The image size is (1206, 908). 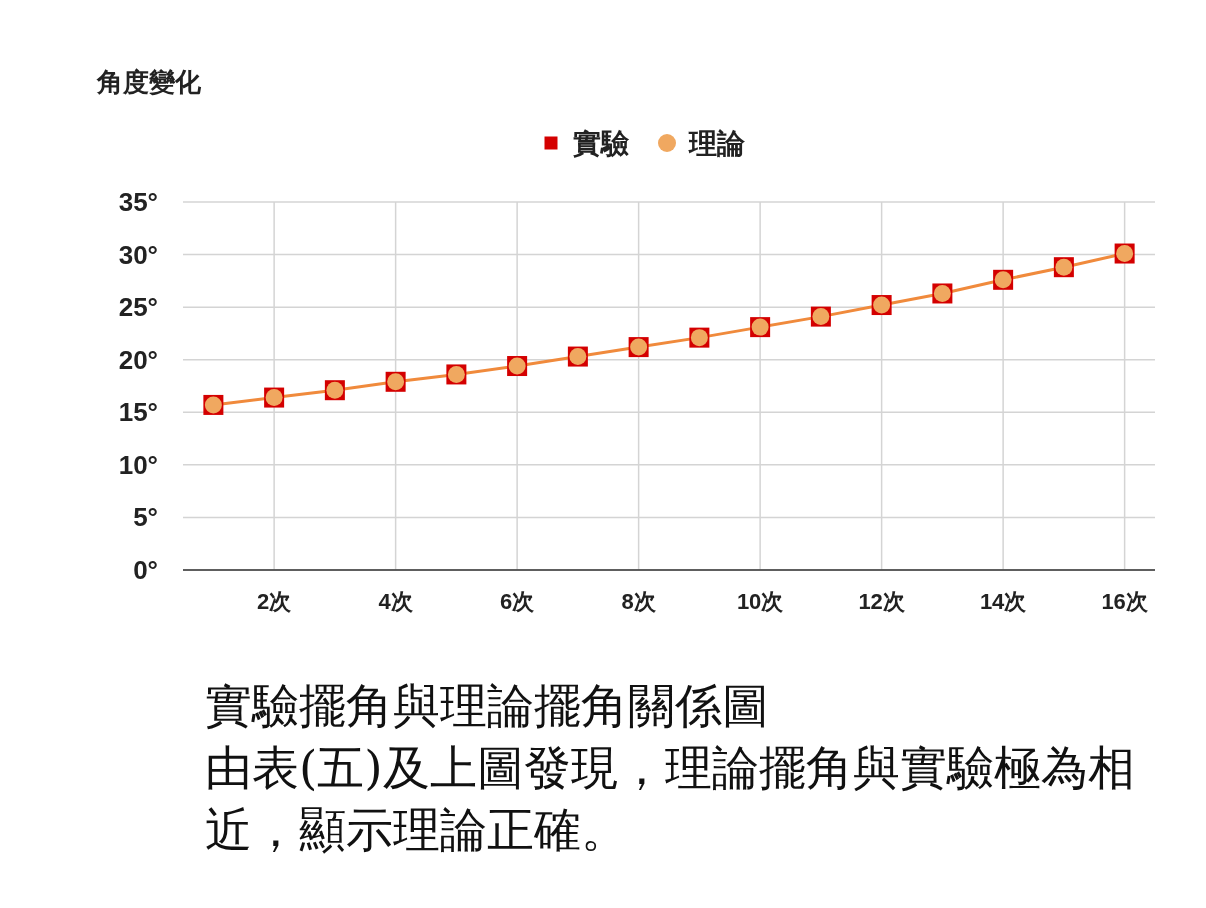 What do you see at coordinates (275, 601) in the screenshot?
I see `x-tick-label: 2次` at bounding box center [275, 601].